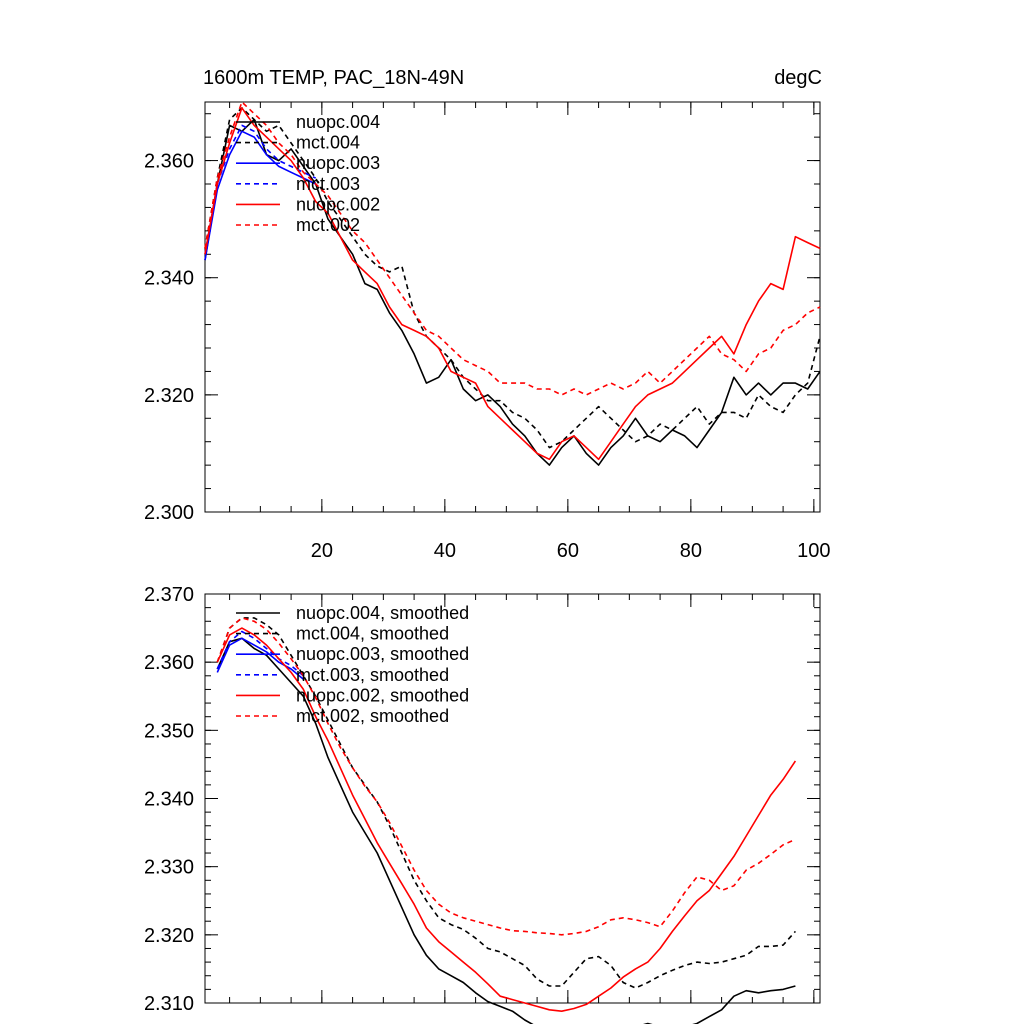  Describe the element at coordinates (328, 143) in the screenshot. I see `legend-label: mct.004` at that location.